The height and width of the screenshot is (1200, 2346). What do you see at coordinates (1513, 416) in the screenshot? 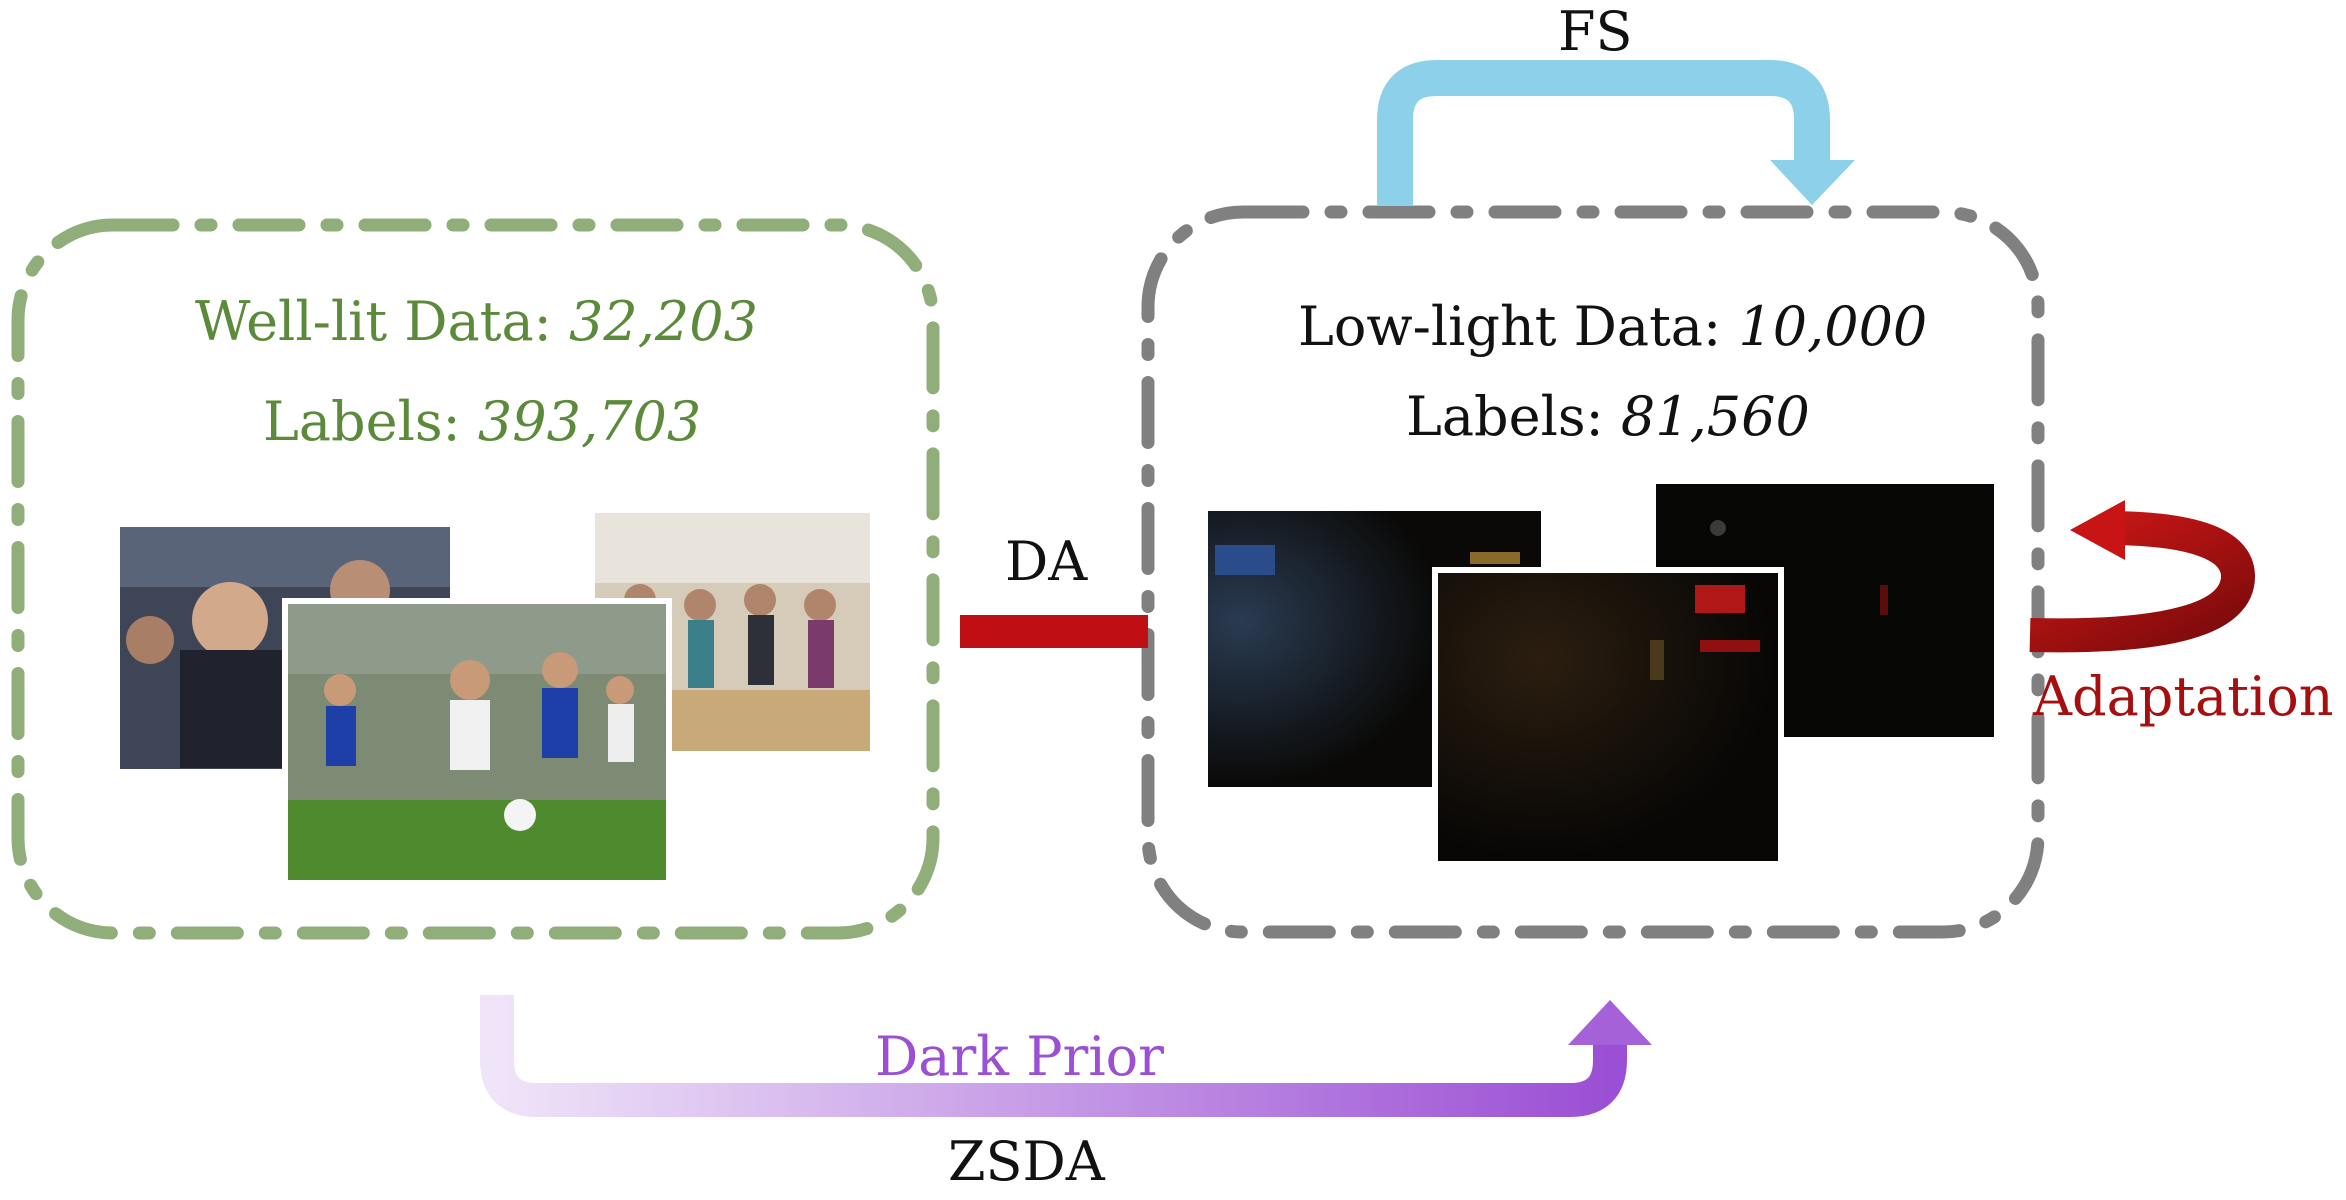
I see `low-light-labels-label: Labels:` at bounding box center [1513, 416].